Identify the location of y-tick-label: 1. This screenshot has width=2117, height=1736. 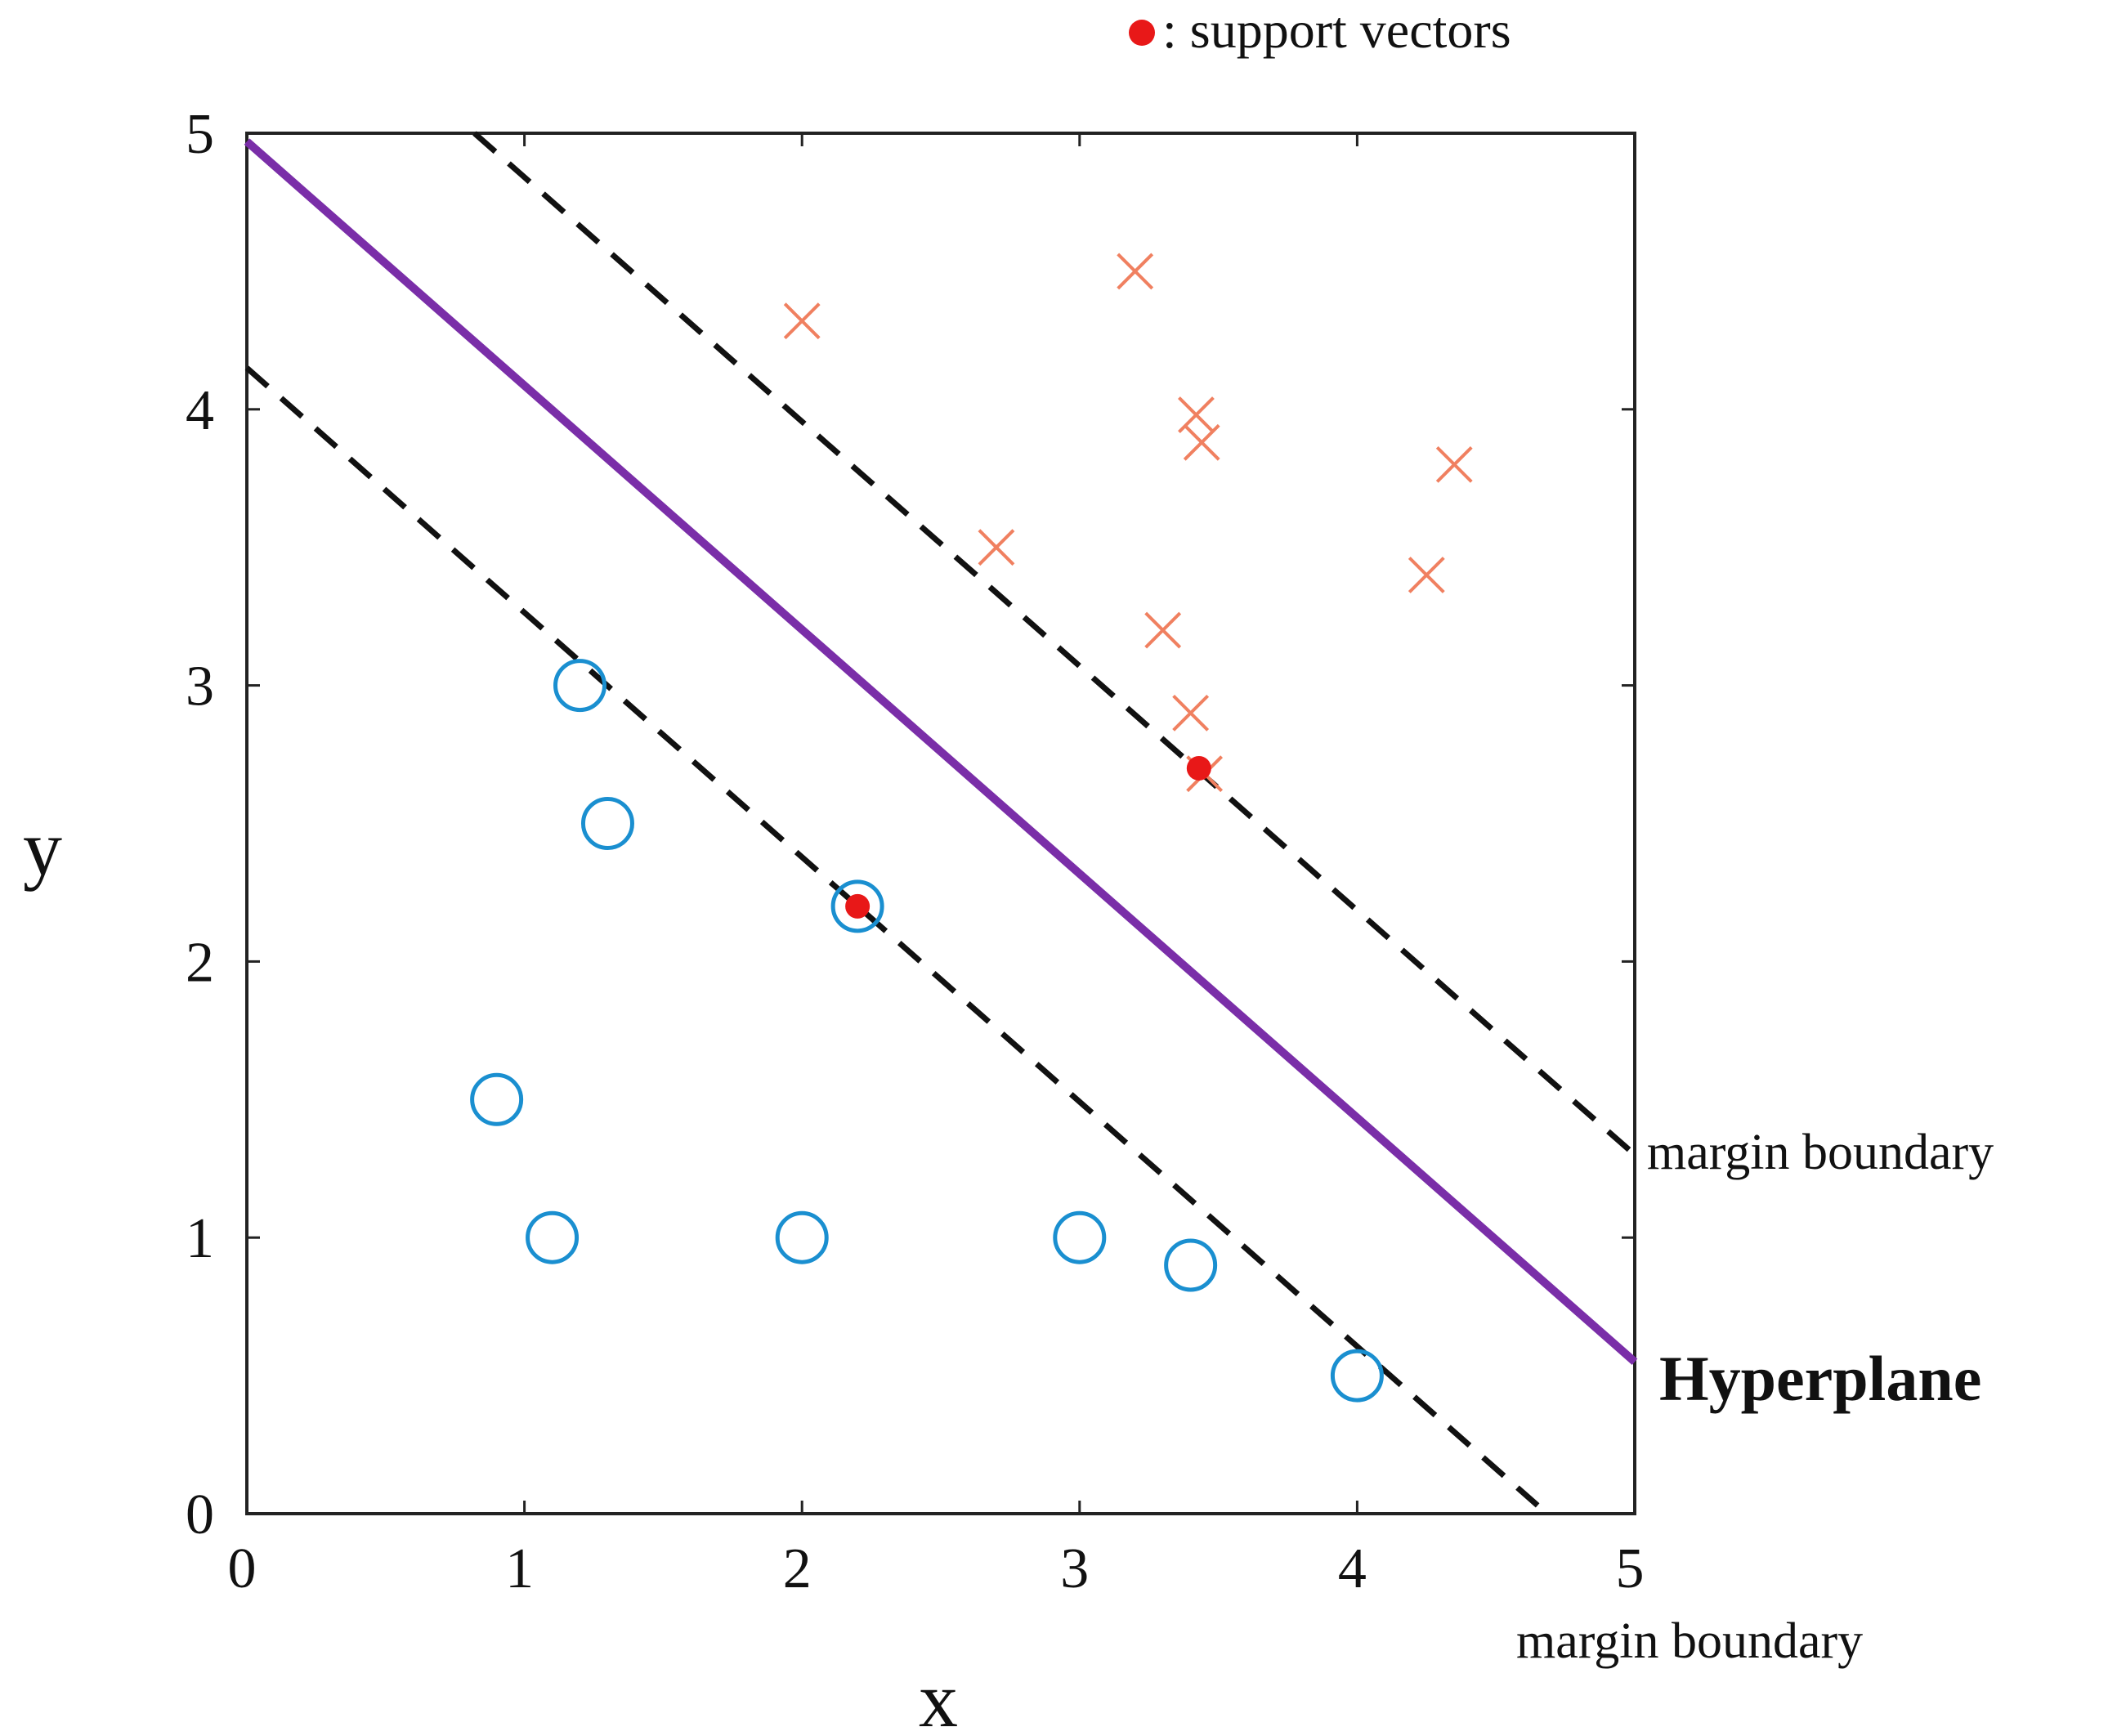
(200, 1238).